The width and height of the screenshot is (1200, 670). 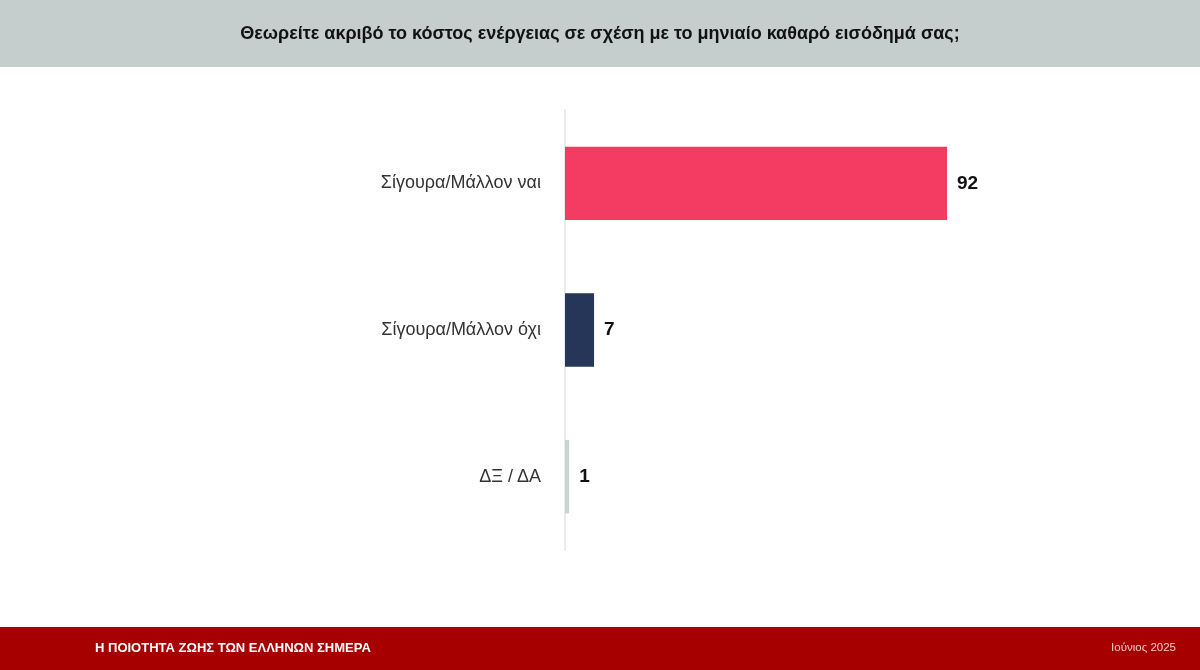 I want to click on y-tick-label: ΔΞ / ΔΑ, so click(x=510, y=475).